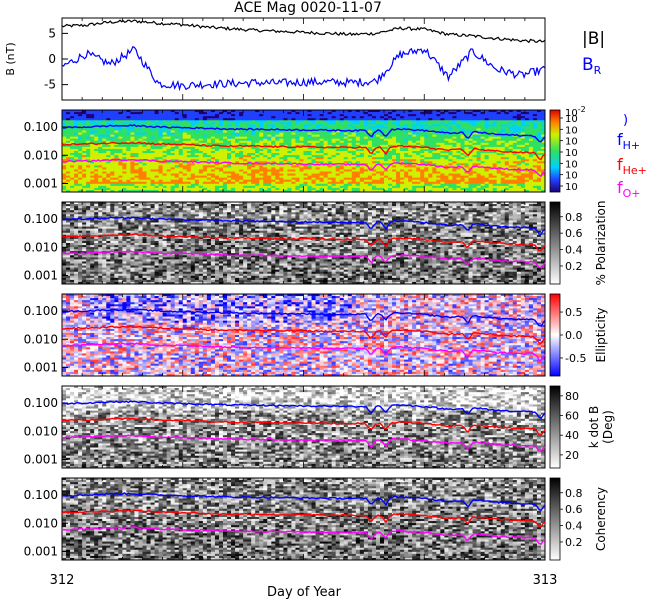  Describe the element at coordinates (52, 33) in the screenshot. I see `y-tick-label: 5` at that location.